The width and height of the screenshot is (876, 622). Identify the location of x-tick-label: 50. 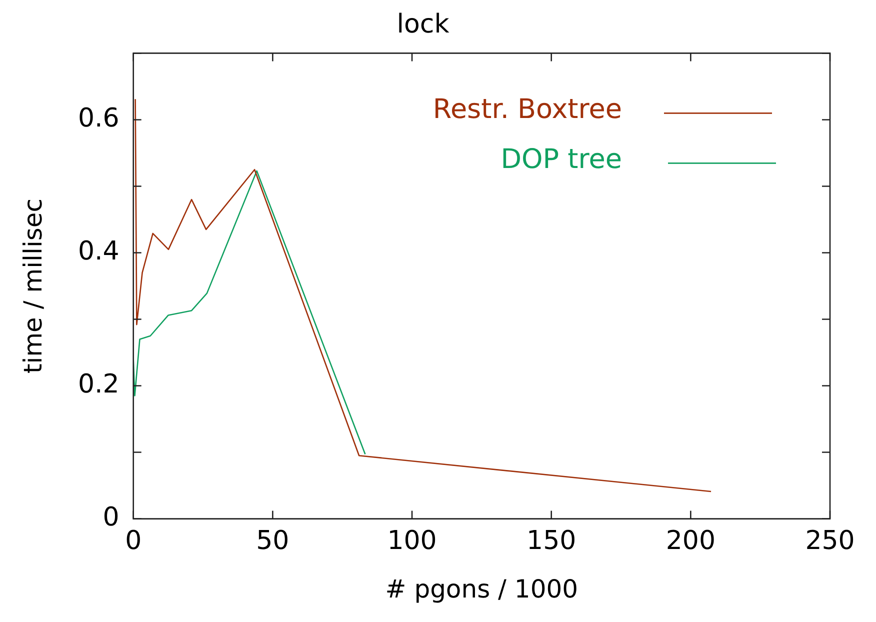
(273, 541).